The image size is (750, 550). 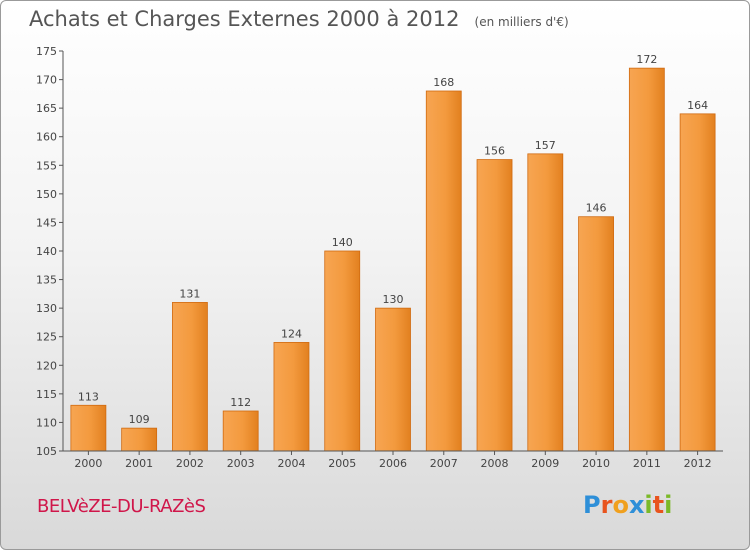 I want to click on x-tick-label-2008: 2008, so click(x=495, y=463).